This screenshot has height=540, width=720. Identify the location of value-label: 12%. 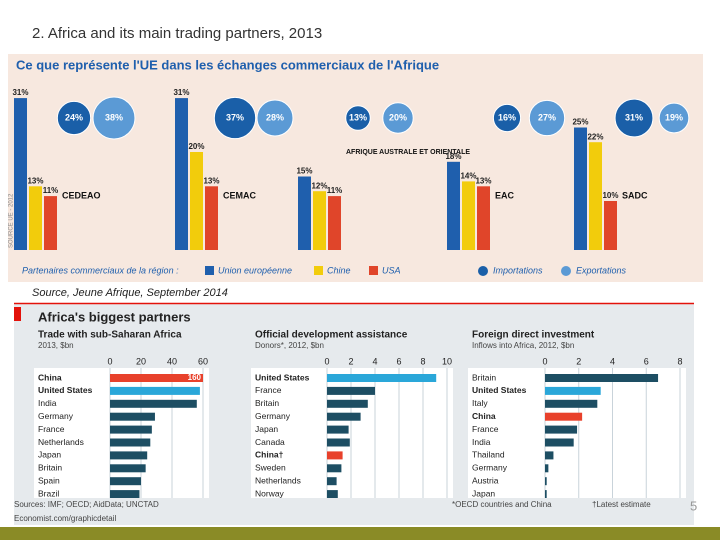
(319, 185).